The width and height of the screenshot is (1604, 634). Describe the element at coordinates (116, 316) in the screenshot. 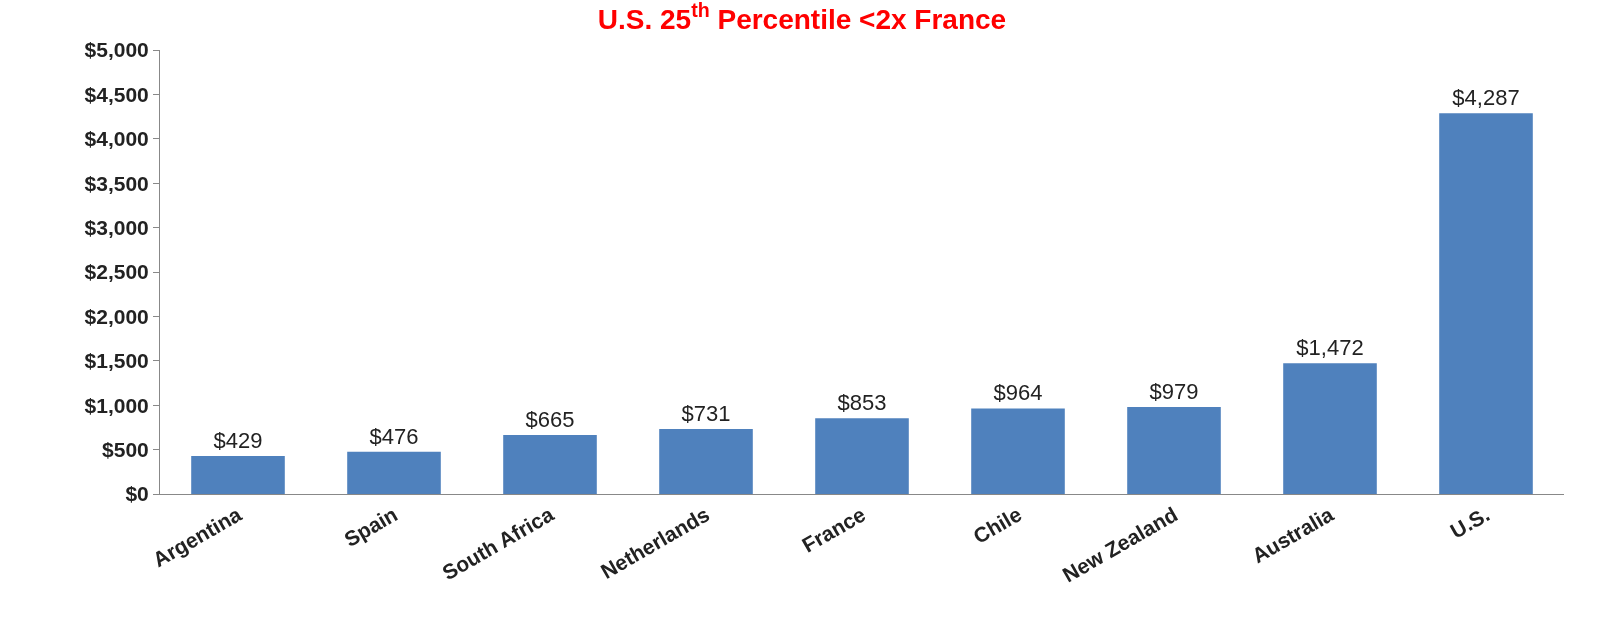

I see `y-tick-label: $2,000` at that location.